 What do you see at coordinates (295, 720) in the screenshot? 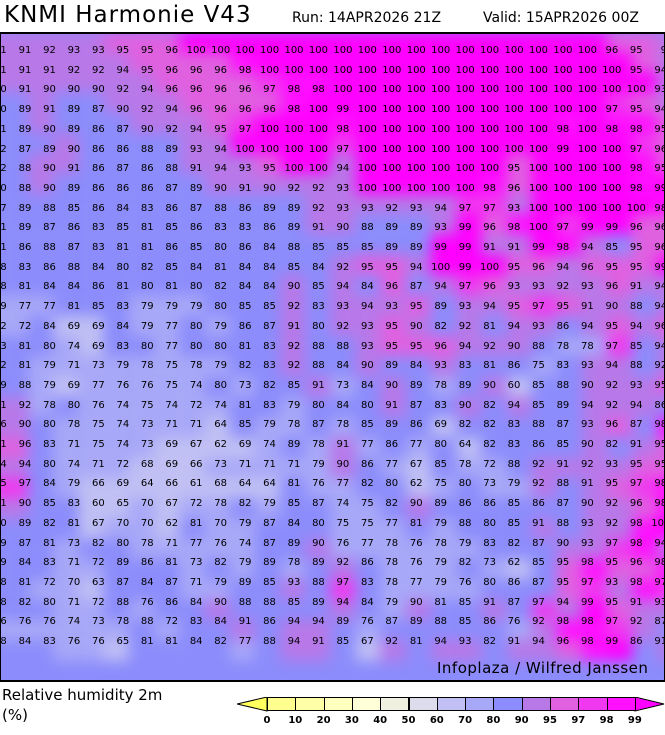
I see `legend-label: 10` at bounding box center [295, 720].